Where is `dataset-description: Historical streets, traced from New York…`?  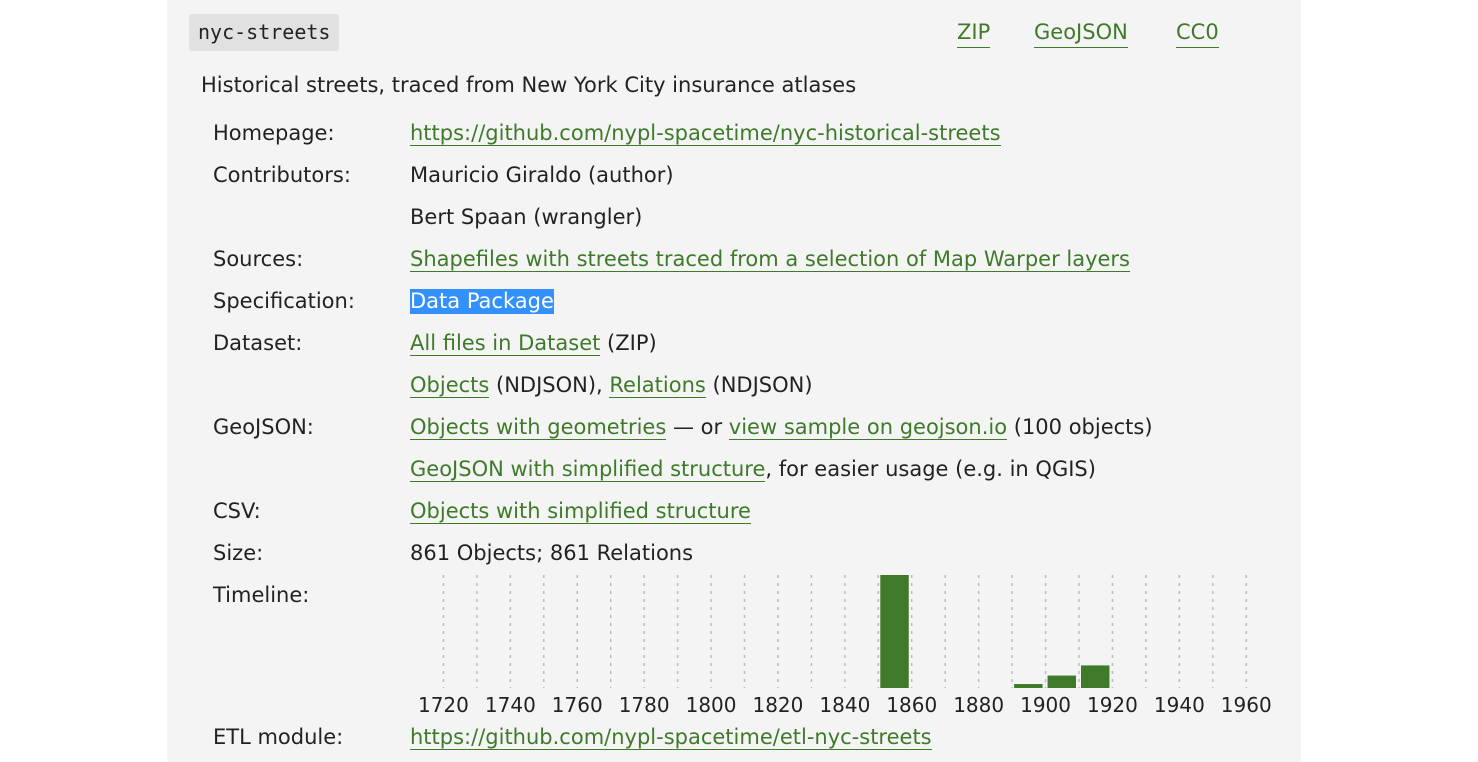 dataset-description: Historical streets, traced from New York… is located at coordinates (529, 85).